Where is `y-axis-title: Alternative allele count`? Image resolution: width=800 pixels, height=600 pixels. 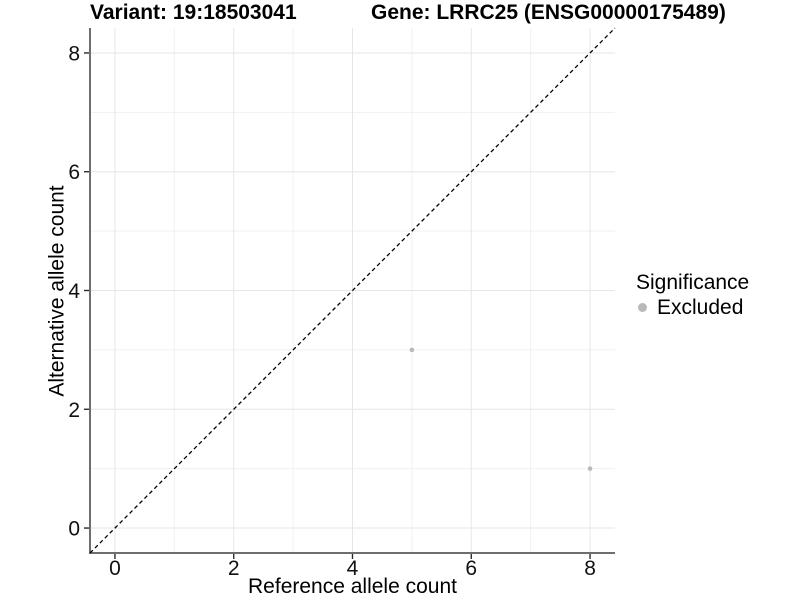 y-axis-title: Alternative allele count is located at coordinates (57, 291).